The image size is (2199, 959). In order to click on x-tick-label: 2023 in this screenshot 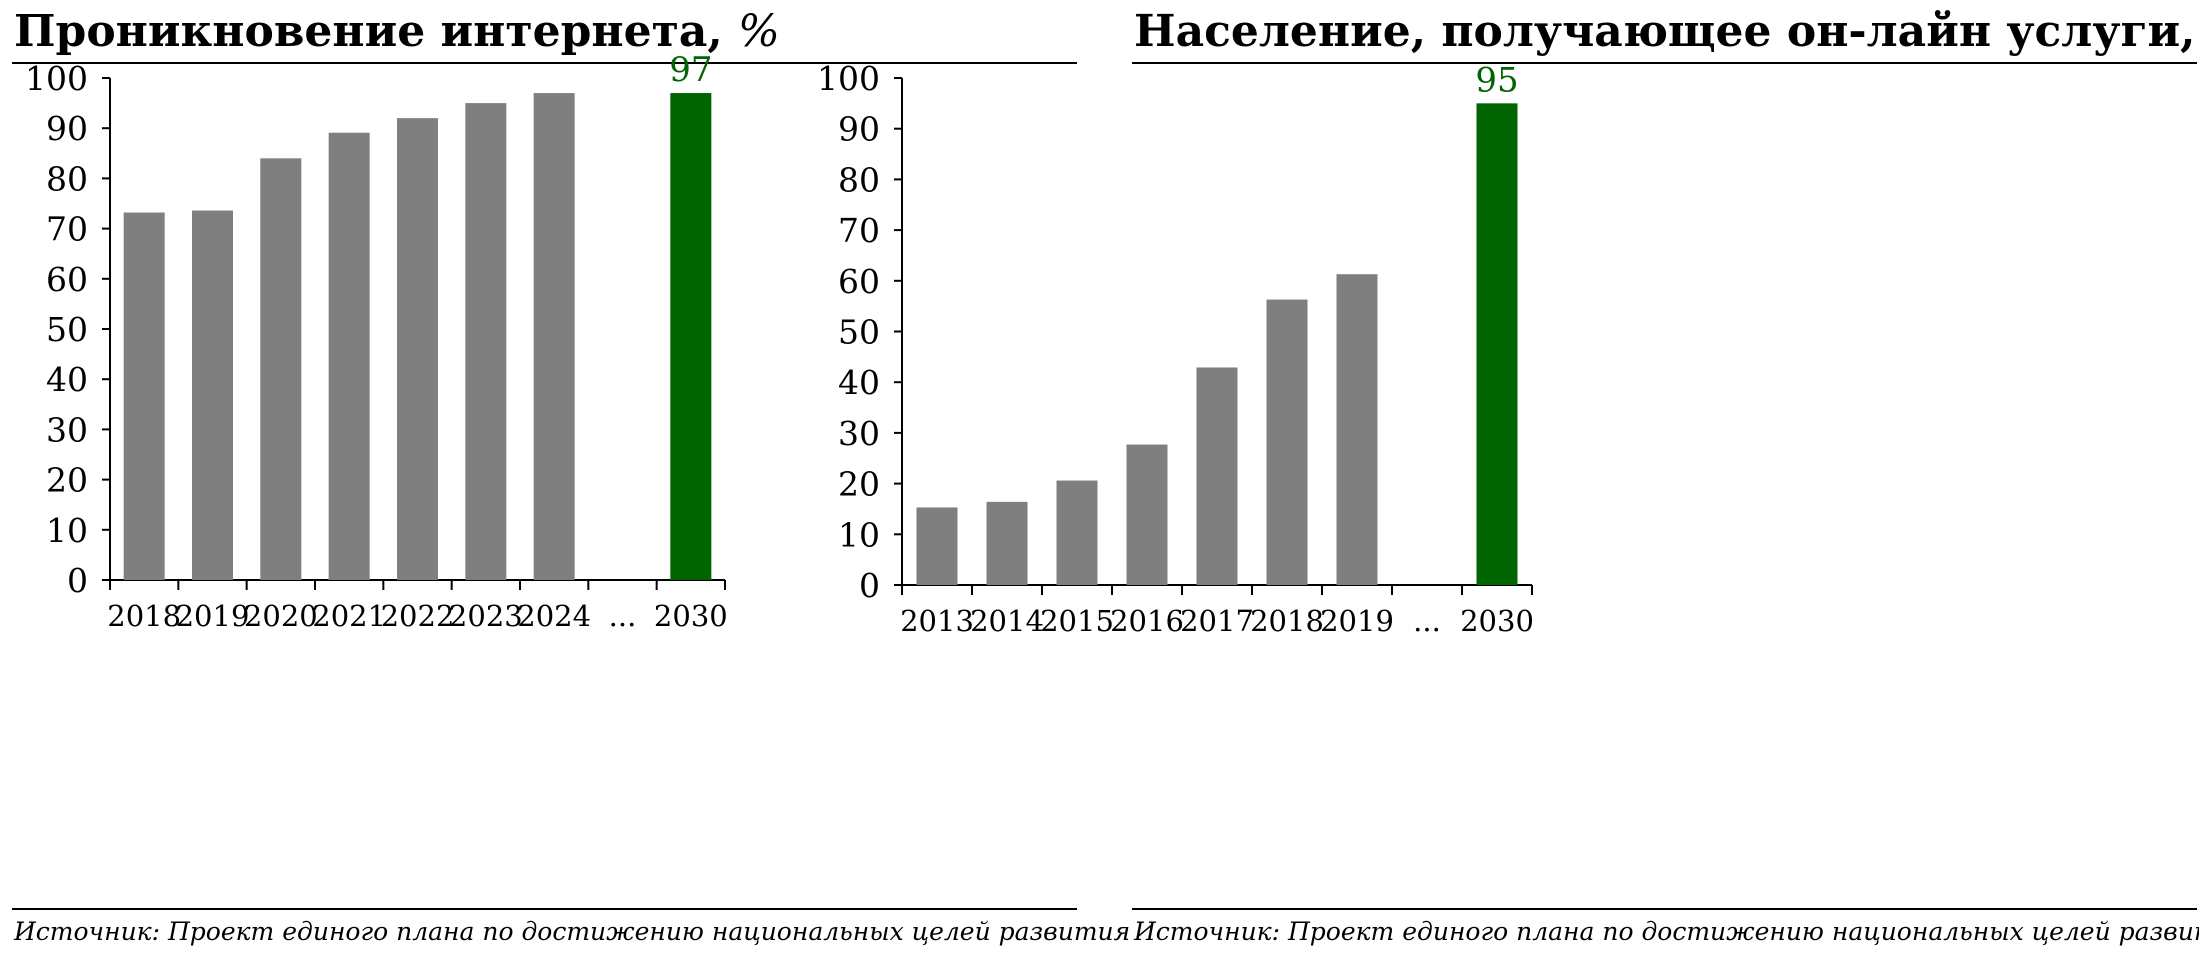, I will do `click(486, 616)`.